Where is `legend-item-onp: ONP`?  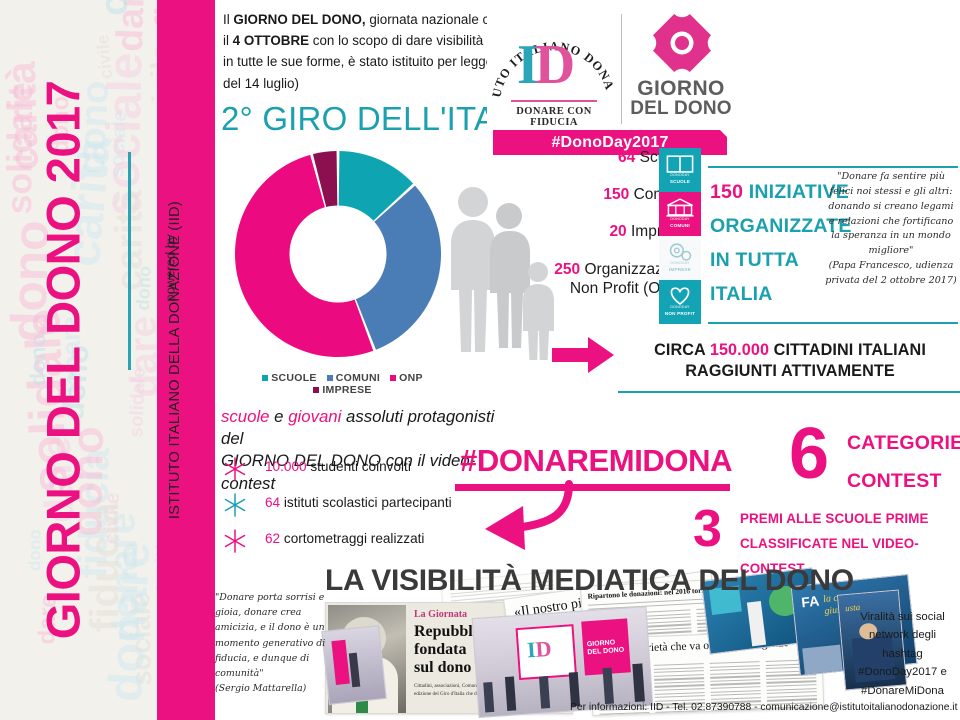 legend-item-onp: ONP is located at coordinates (406, 378).